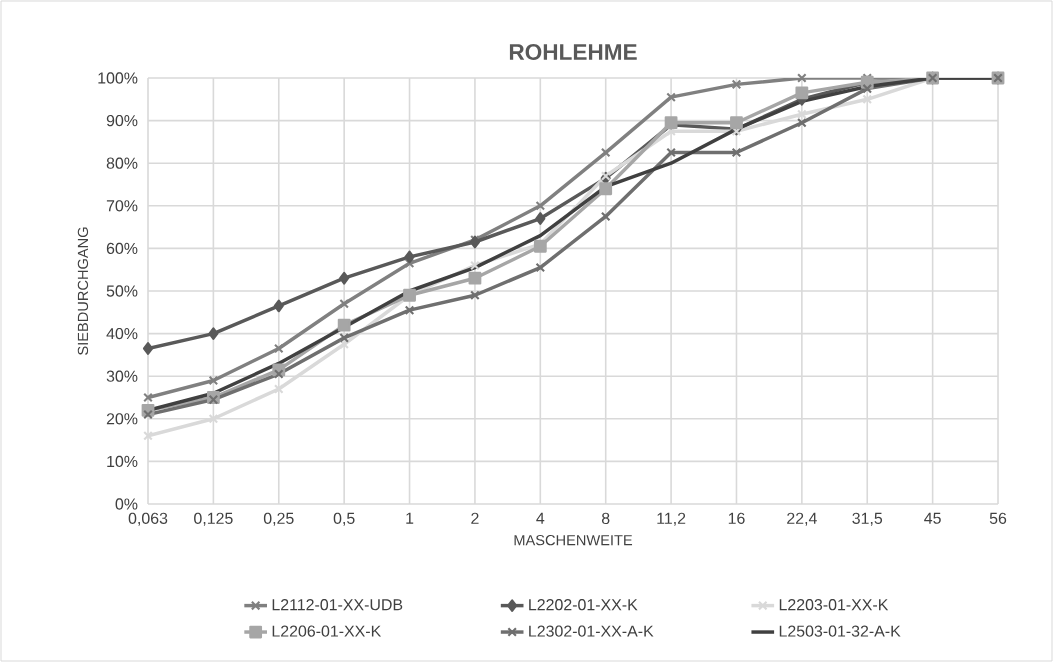  What do you see at coordinates (573, 52) in the screenshot?
I see `chart-title: ROHLEHME` at bounding box center [573, 52].